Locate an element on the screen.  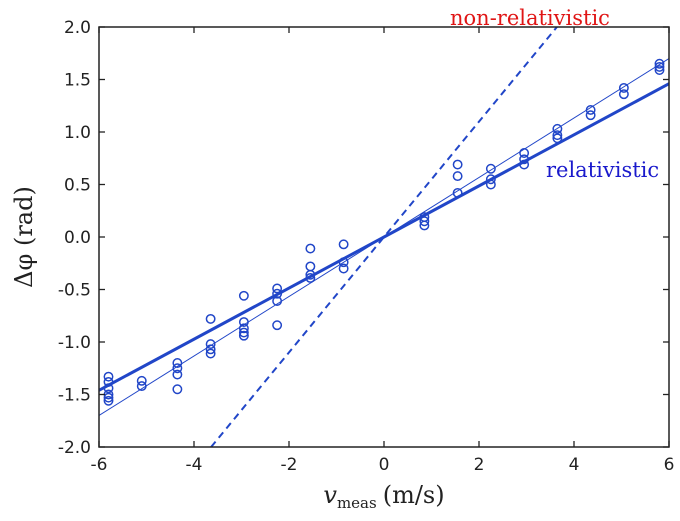
x-tick-label: 2 is located at coordinates (479, 465).